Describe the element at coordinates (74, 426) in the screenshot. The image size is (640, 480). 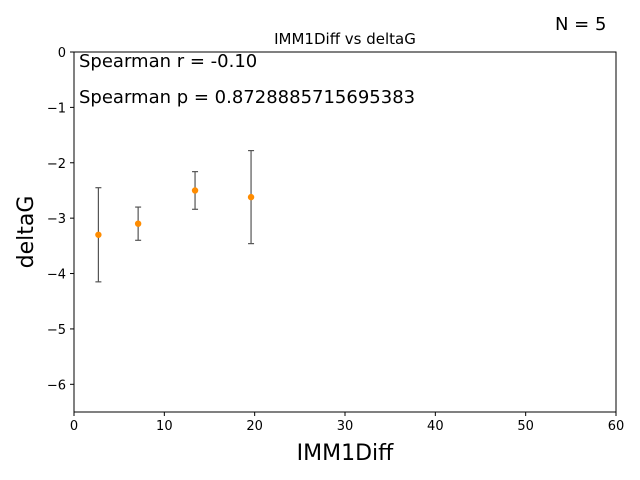
I see `x-tick-label: 0` at that location.